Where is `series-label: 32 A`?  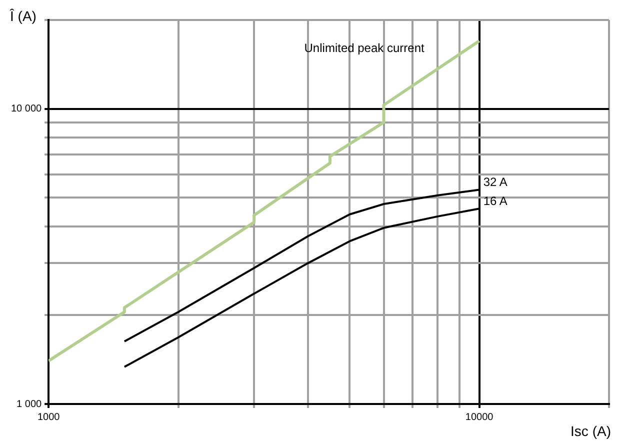 series-label: 32 A is located at coordinates (495, 182).